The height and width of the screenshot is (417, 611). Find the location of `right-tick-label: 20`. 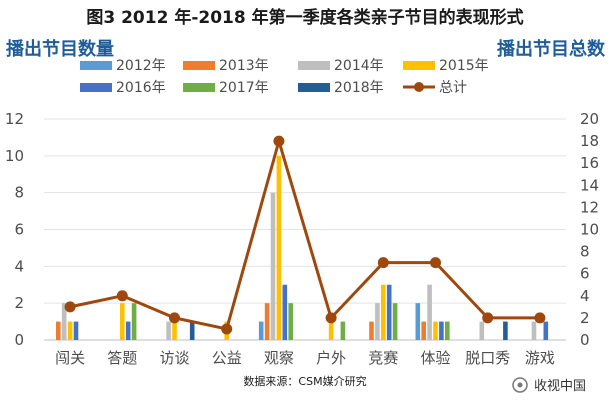

right-tick-label: 20 is located at coordinates (589, 119).